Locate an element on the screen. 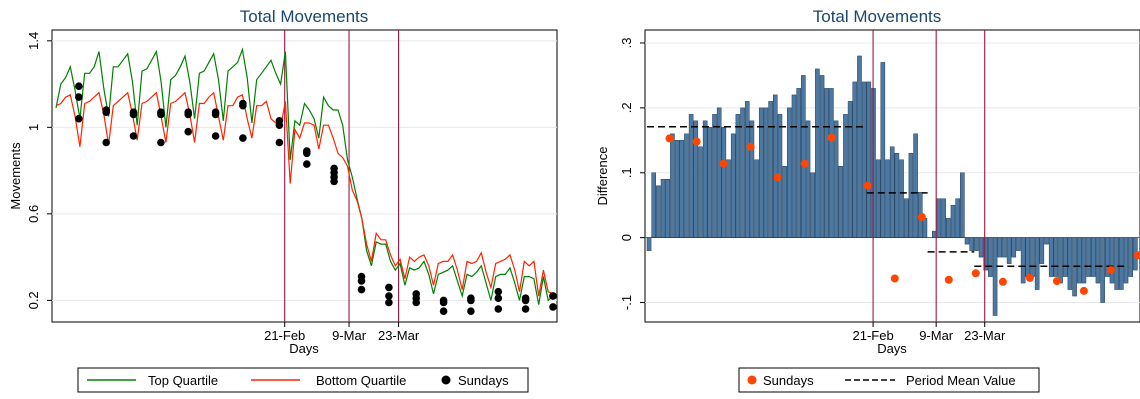  left-y-tick-label: 0.2 is located at coordinates (33, 300).